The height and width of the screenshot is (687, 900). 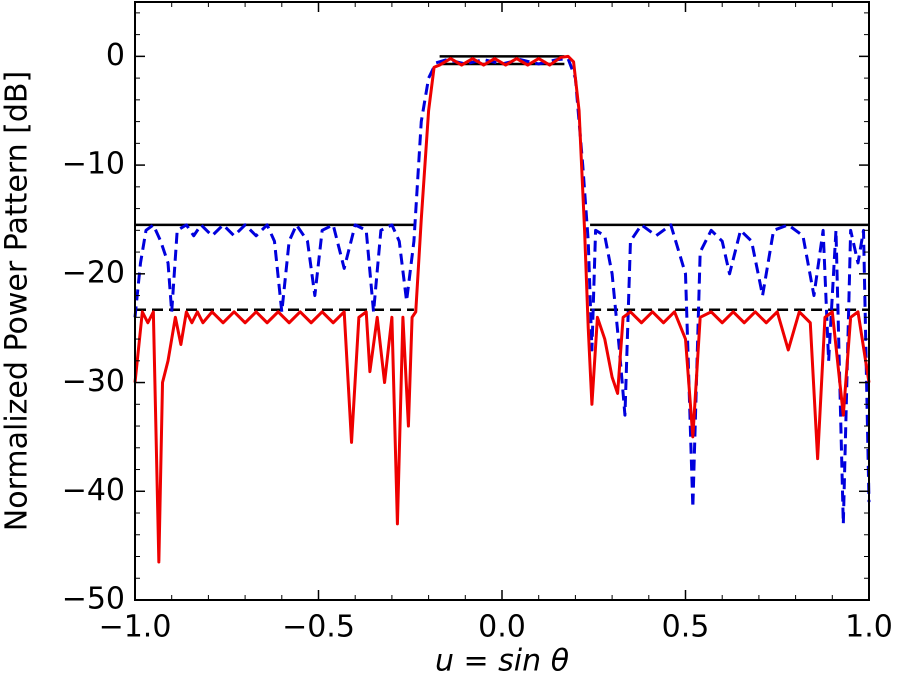 What do you see at coordinates (502, 661) in the screenshot?
I see `x-axis-label: u = sin θ` at bounding box center [502, 661].